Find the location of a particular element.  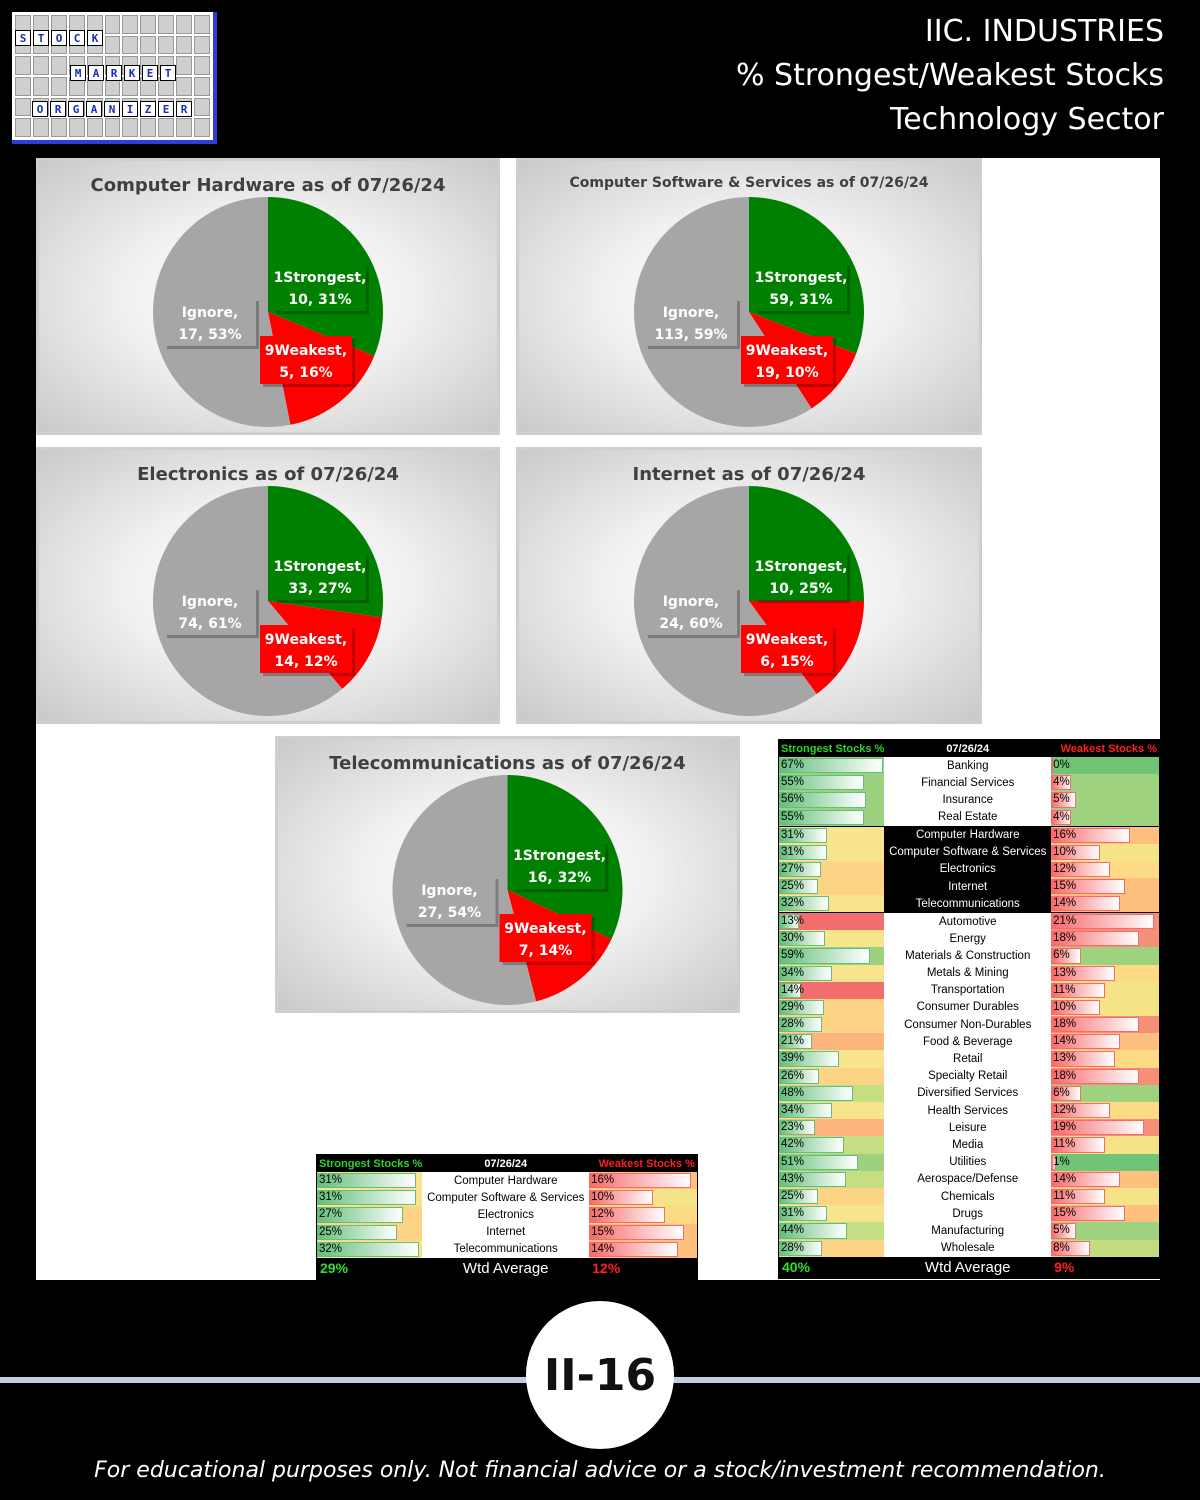

strongest-pct-value: 30% is located at coordinates (793, 938).